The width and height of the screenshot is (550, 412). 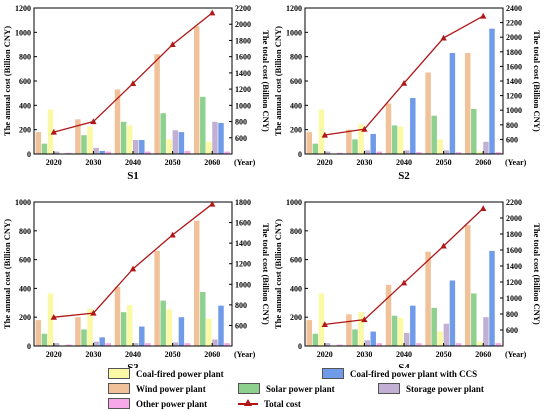 What do you see at coordinates (157, 388) in the screenshot?
I see `legend-item-wind: Wind power plant` at bounding box center [157, 388].